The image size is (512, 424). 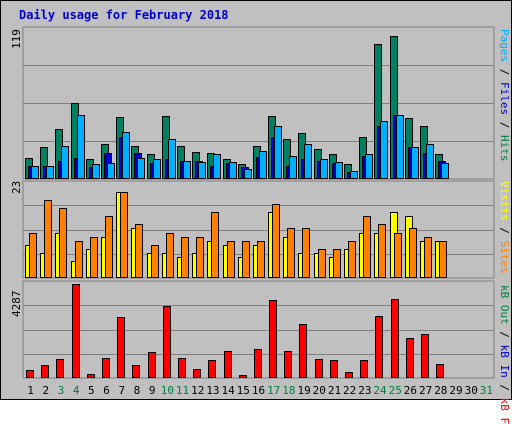 What do you see at coordinates (334, 390) in the screenshot?
I see `day-label: 21` at bounding box center [334, 390].